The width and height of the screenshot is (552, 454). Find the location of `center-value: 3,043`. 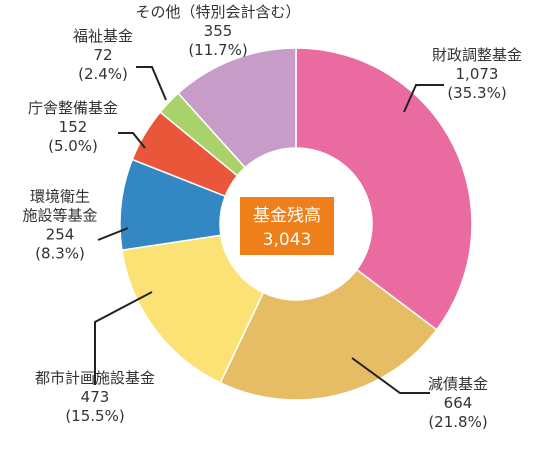

center-value: 3,043 is located at coordinates (287, 240).